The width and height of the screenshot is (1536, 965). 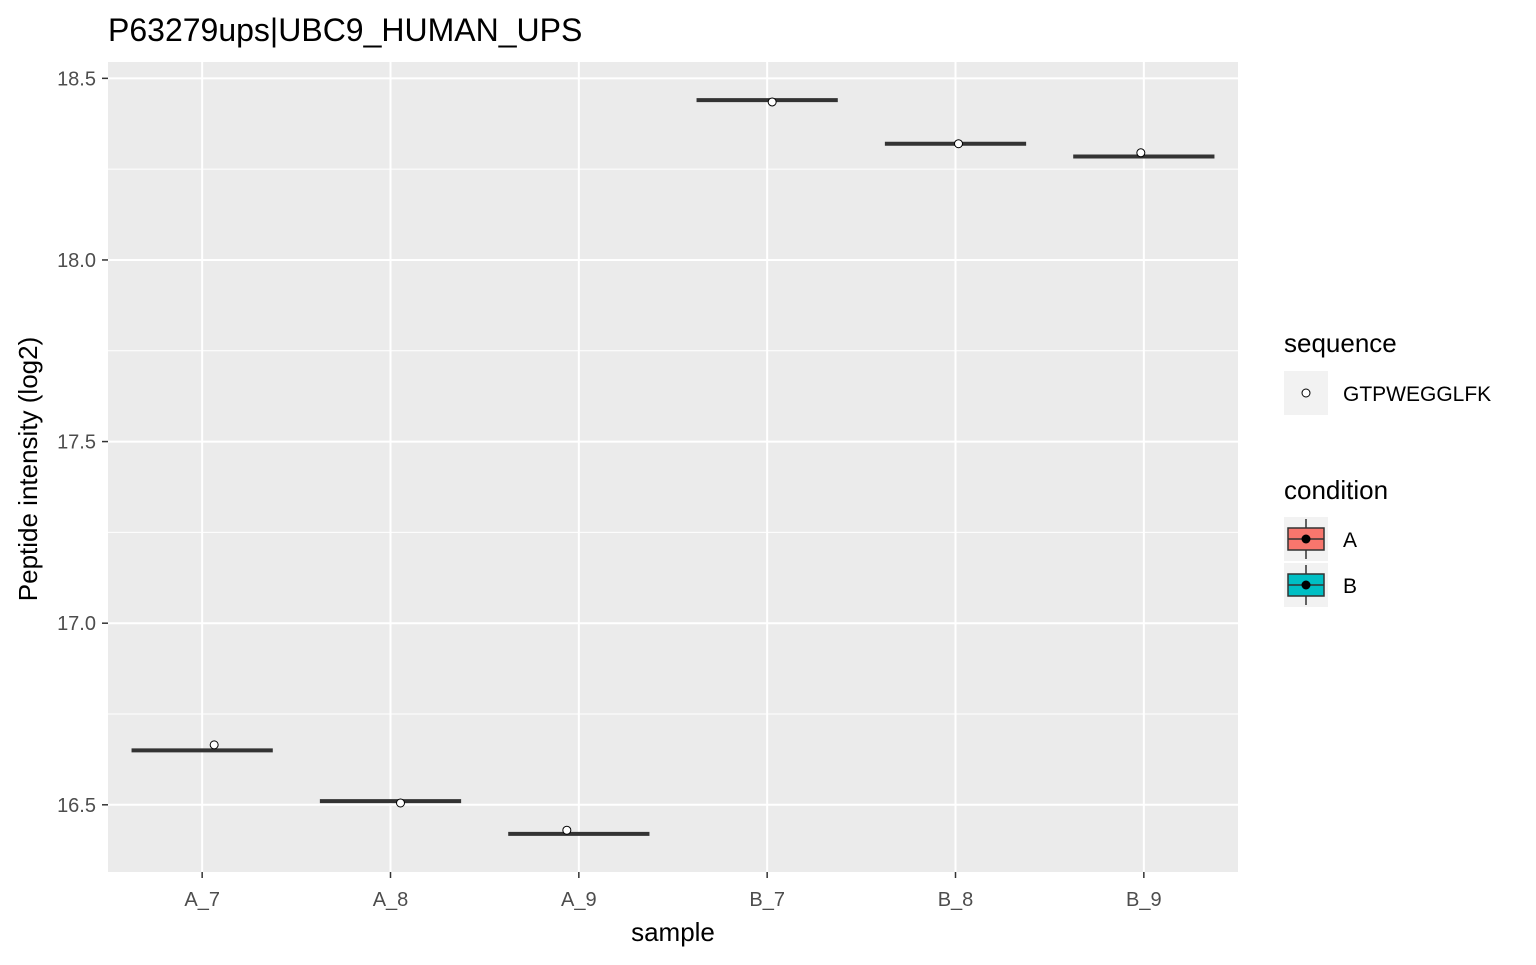 What do you see at coordinates (76, 806) in the screenshot?
I see `y-tick-label: 16.5` at bounding box center [76, 806].